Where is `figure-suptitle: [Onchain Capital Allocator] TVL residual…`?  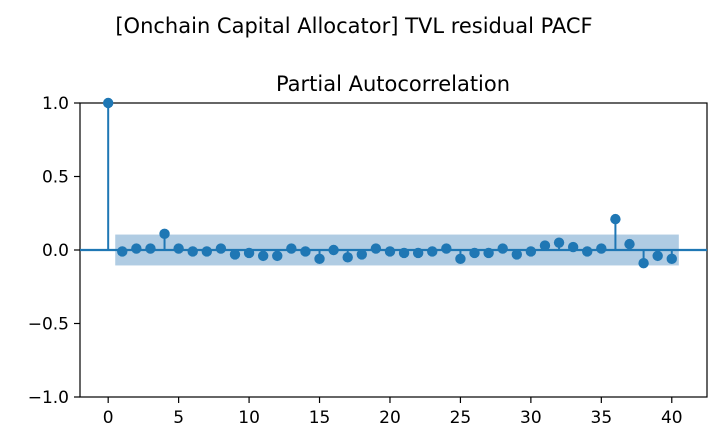
figure-suptitle: [Onchain Capital Allocator] TVL residual… is located at coordinates (353, 26).